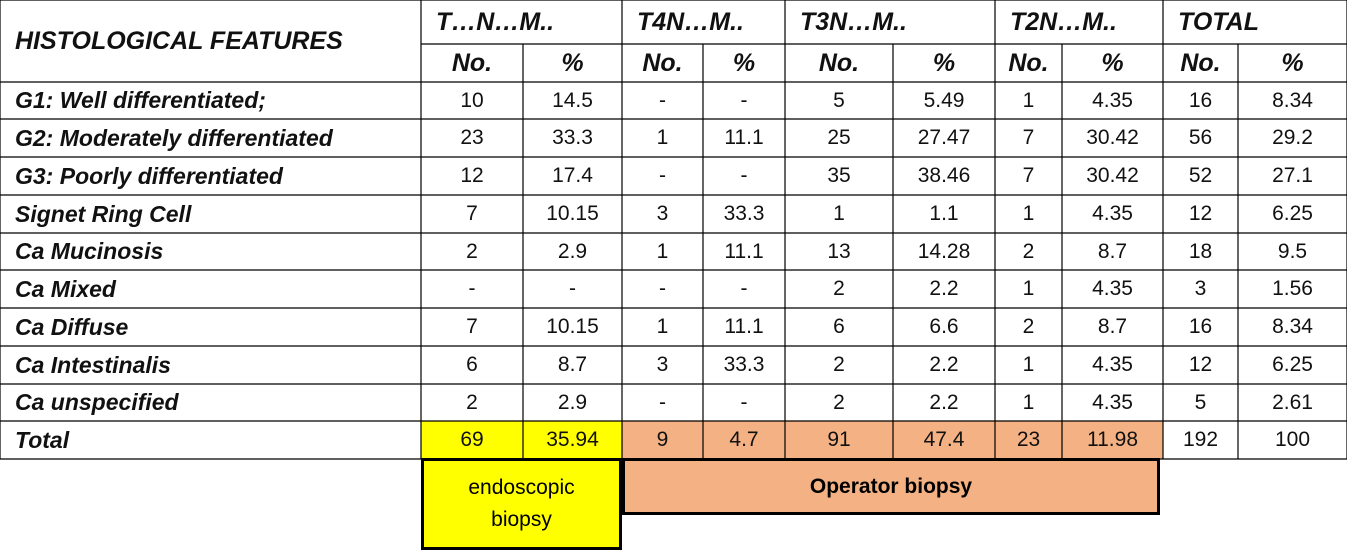  What do you see at coordinates (97, 402) in the screenshot?
I see `row-label: Ca unspecified` at bounding box center [97, 402].